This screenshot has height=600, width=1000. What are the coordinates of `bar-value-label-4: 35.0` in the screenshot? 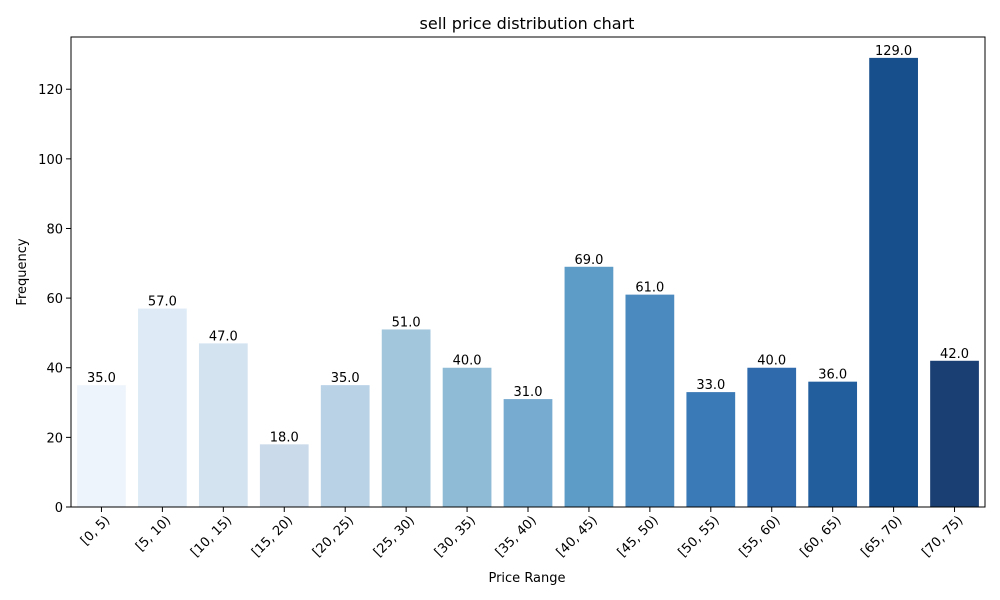 It's located at (345, 378).